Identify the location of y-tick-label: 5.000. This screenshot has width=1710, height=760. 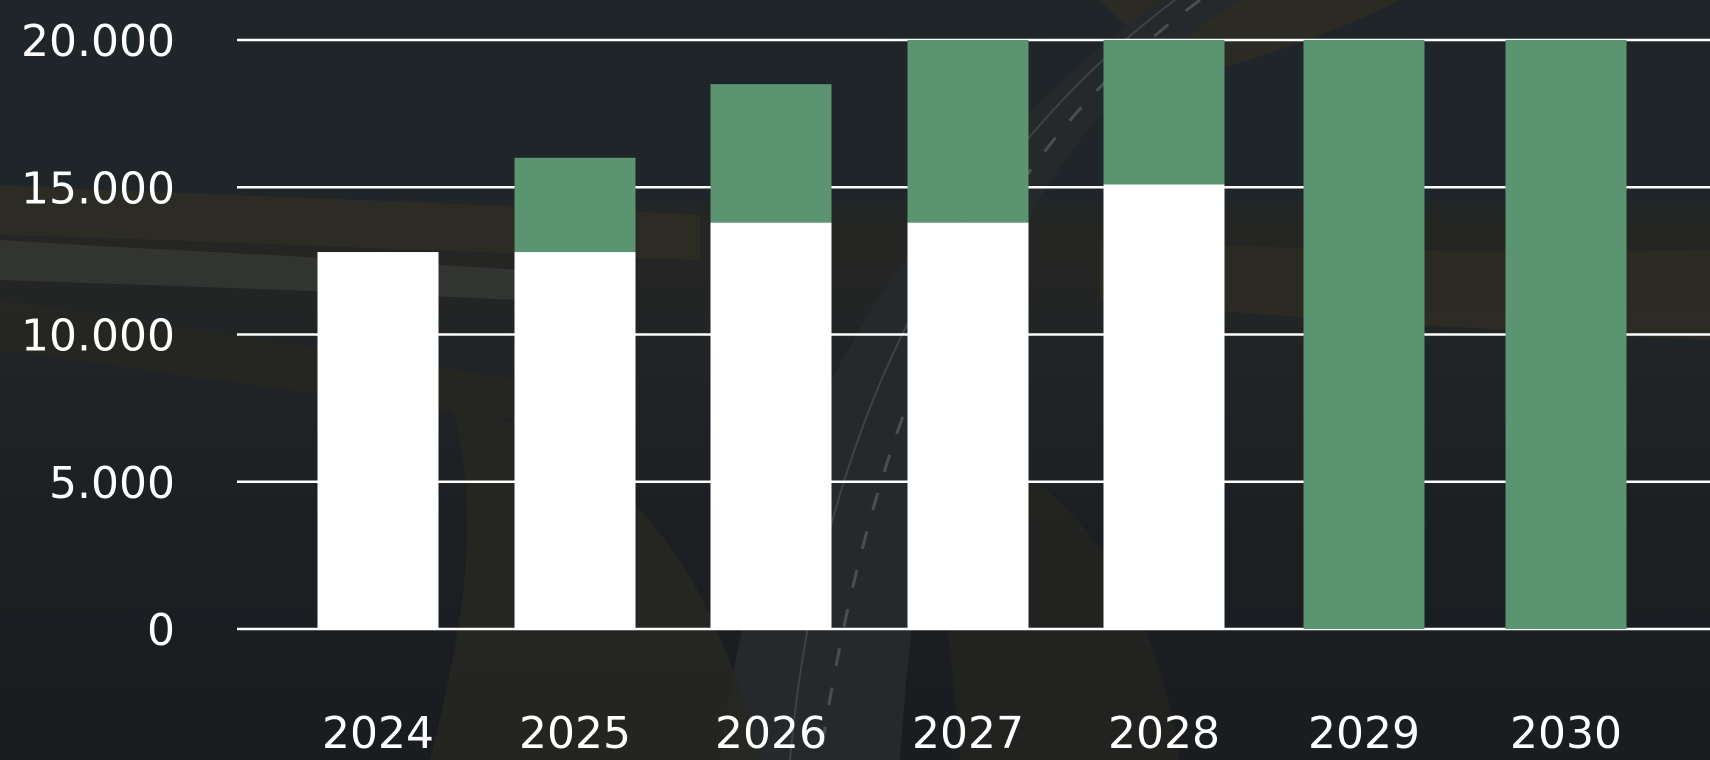
(112, 483).